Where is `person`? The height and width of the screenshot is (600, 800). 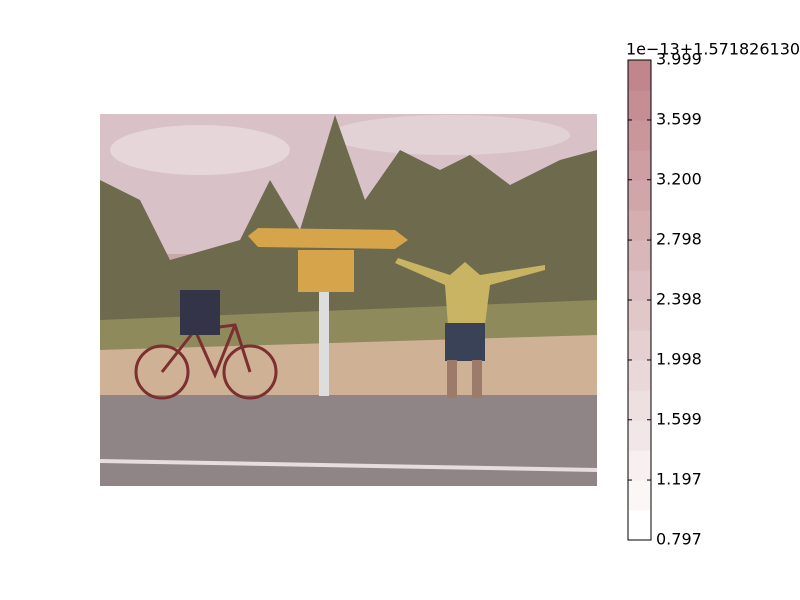
person is located at coordinates (470, 291).